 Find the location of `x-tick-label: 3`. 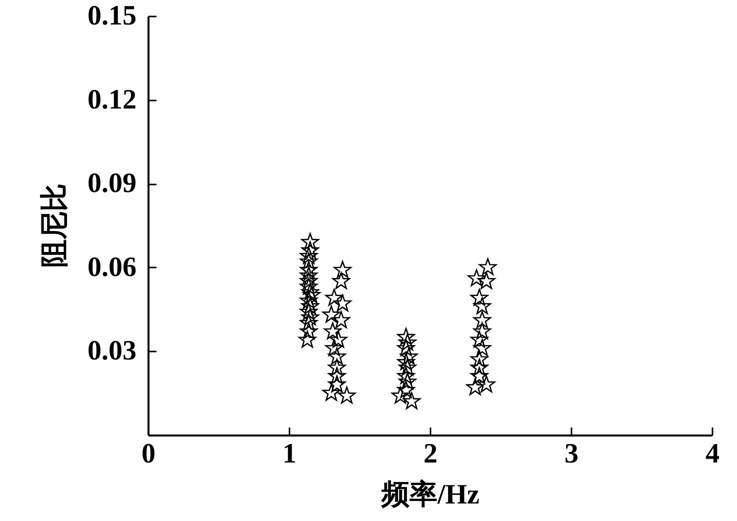

x-tick-label: 3 is located at coordinates (571, 454).